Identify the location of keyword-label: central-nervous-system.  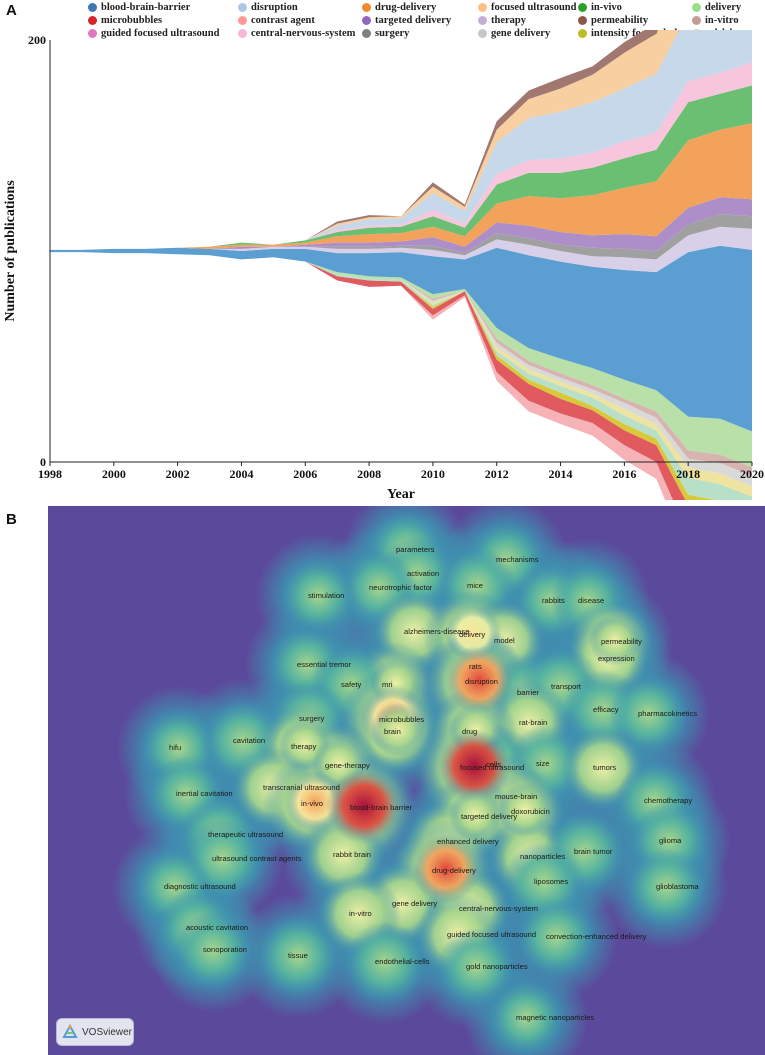
(498, 908).